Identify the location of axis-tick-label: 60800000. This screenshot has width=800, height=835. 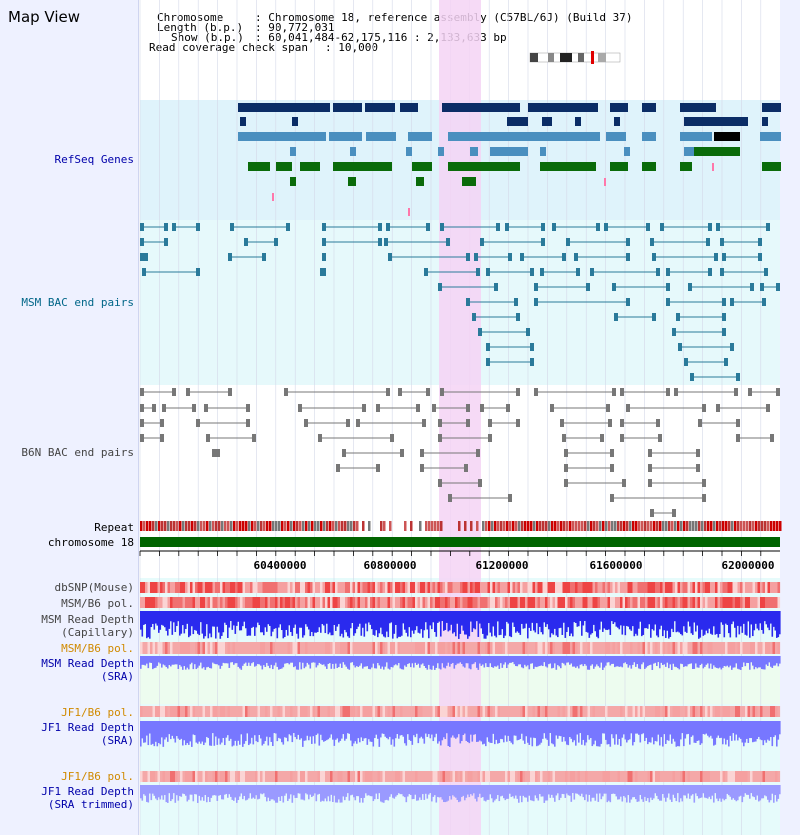
(390, 565).